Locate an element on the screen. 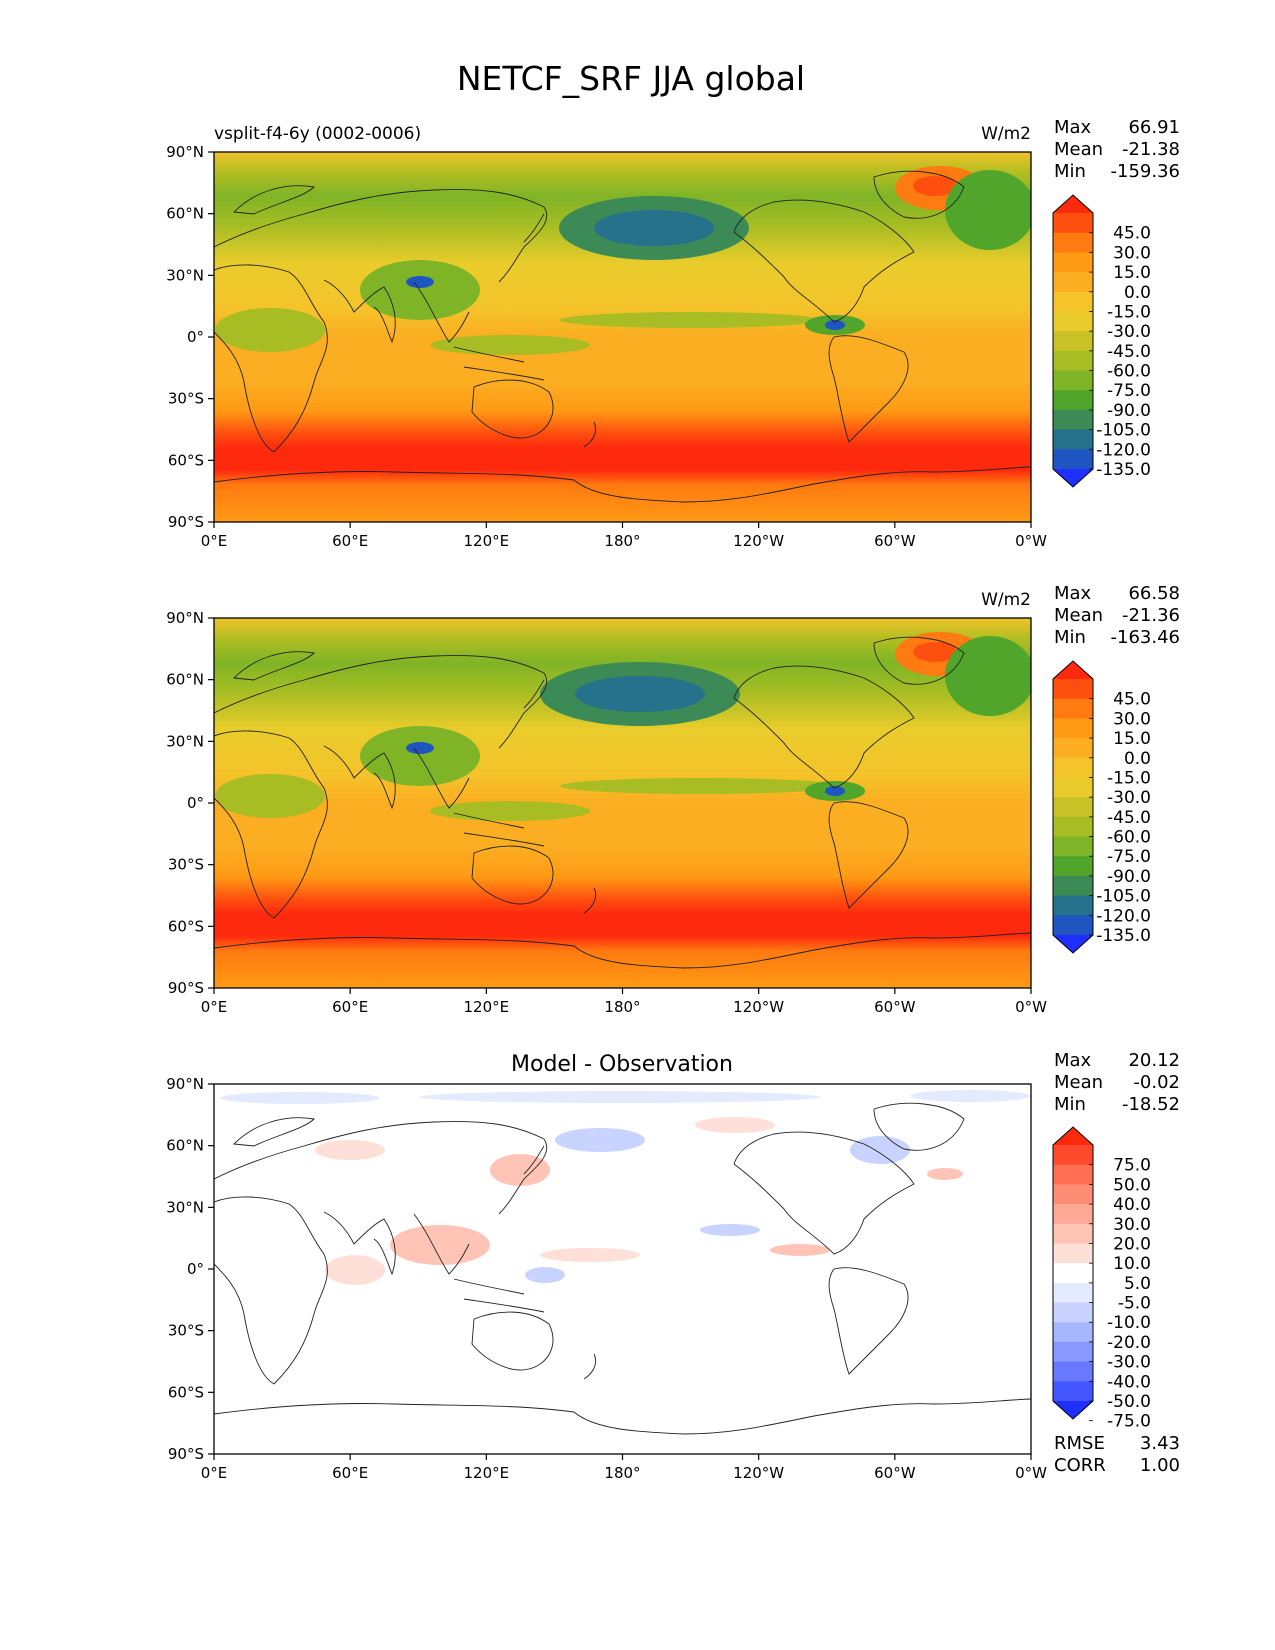 This screenshot has width=1275, height=1650. colorbar-level-label: -50.0 is located at coordinates (1129, 1402).